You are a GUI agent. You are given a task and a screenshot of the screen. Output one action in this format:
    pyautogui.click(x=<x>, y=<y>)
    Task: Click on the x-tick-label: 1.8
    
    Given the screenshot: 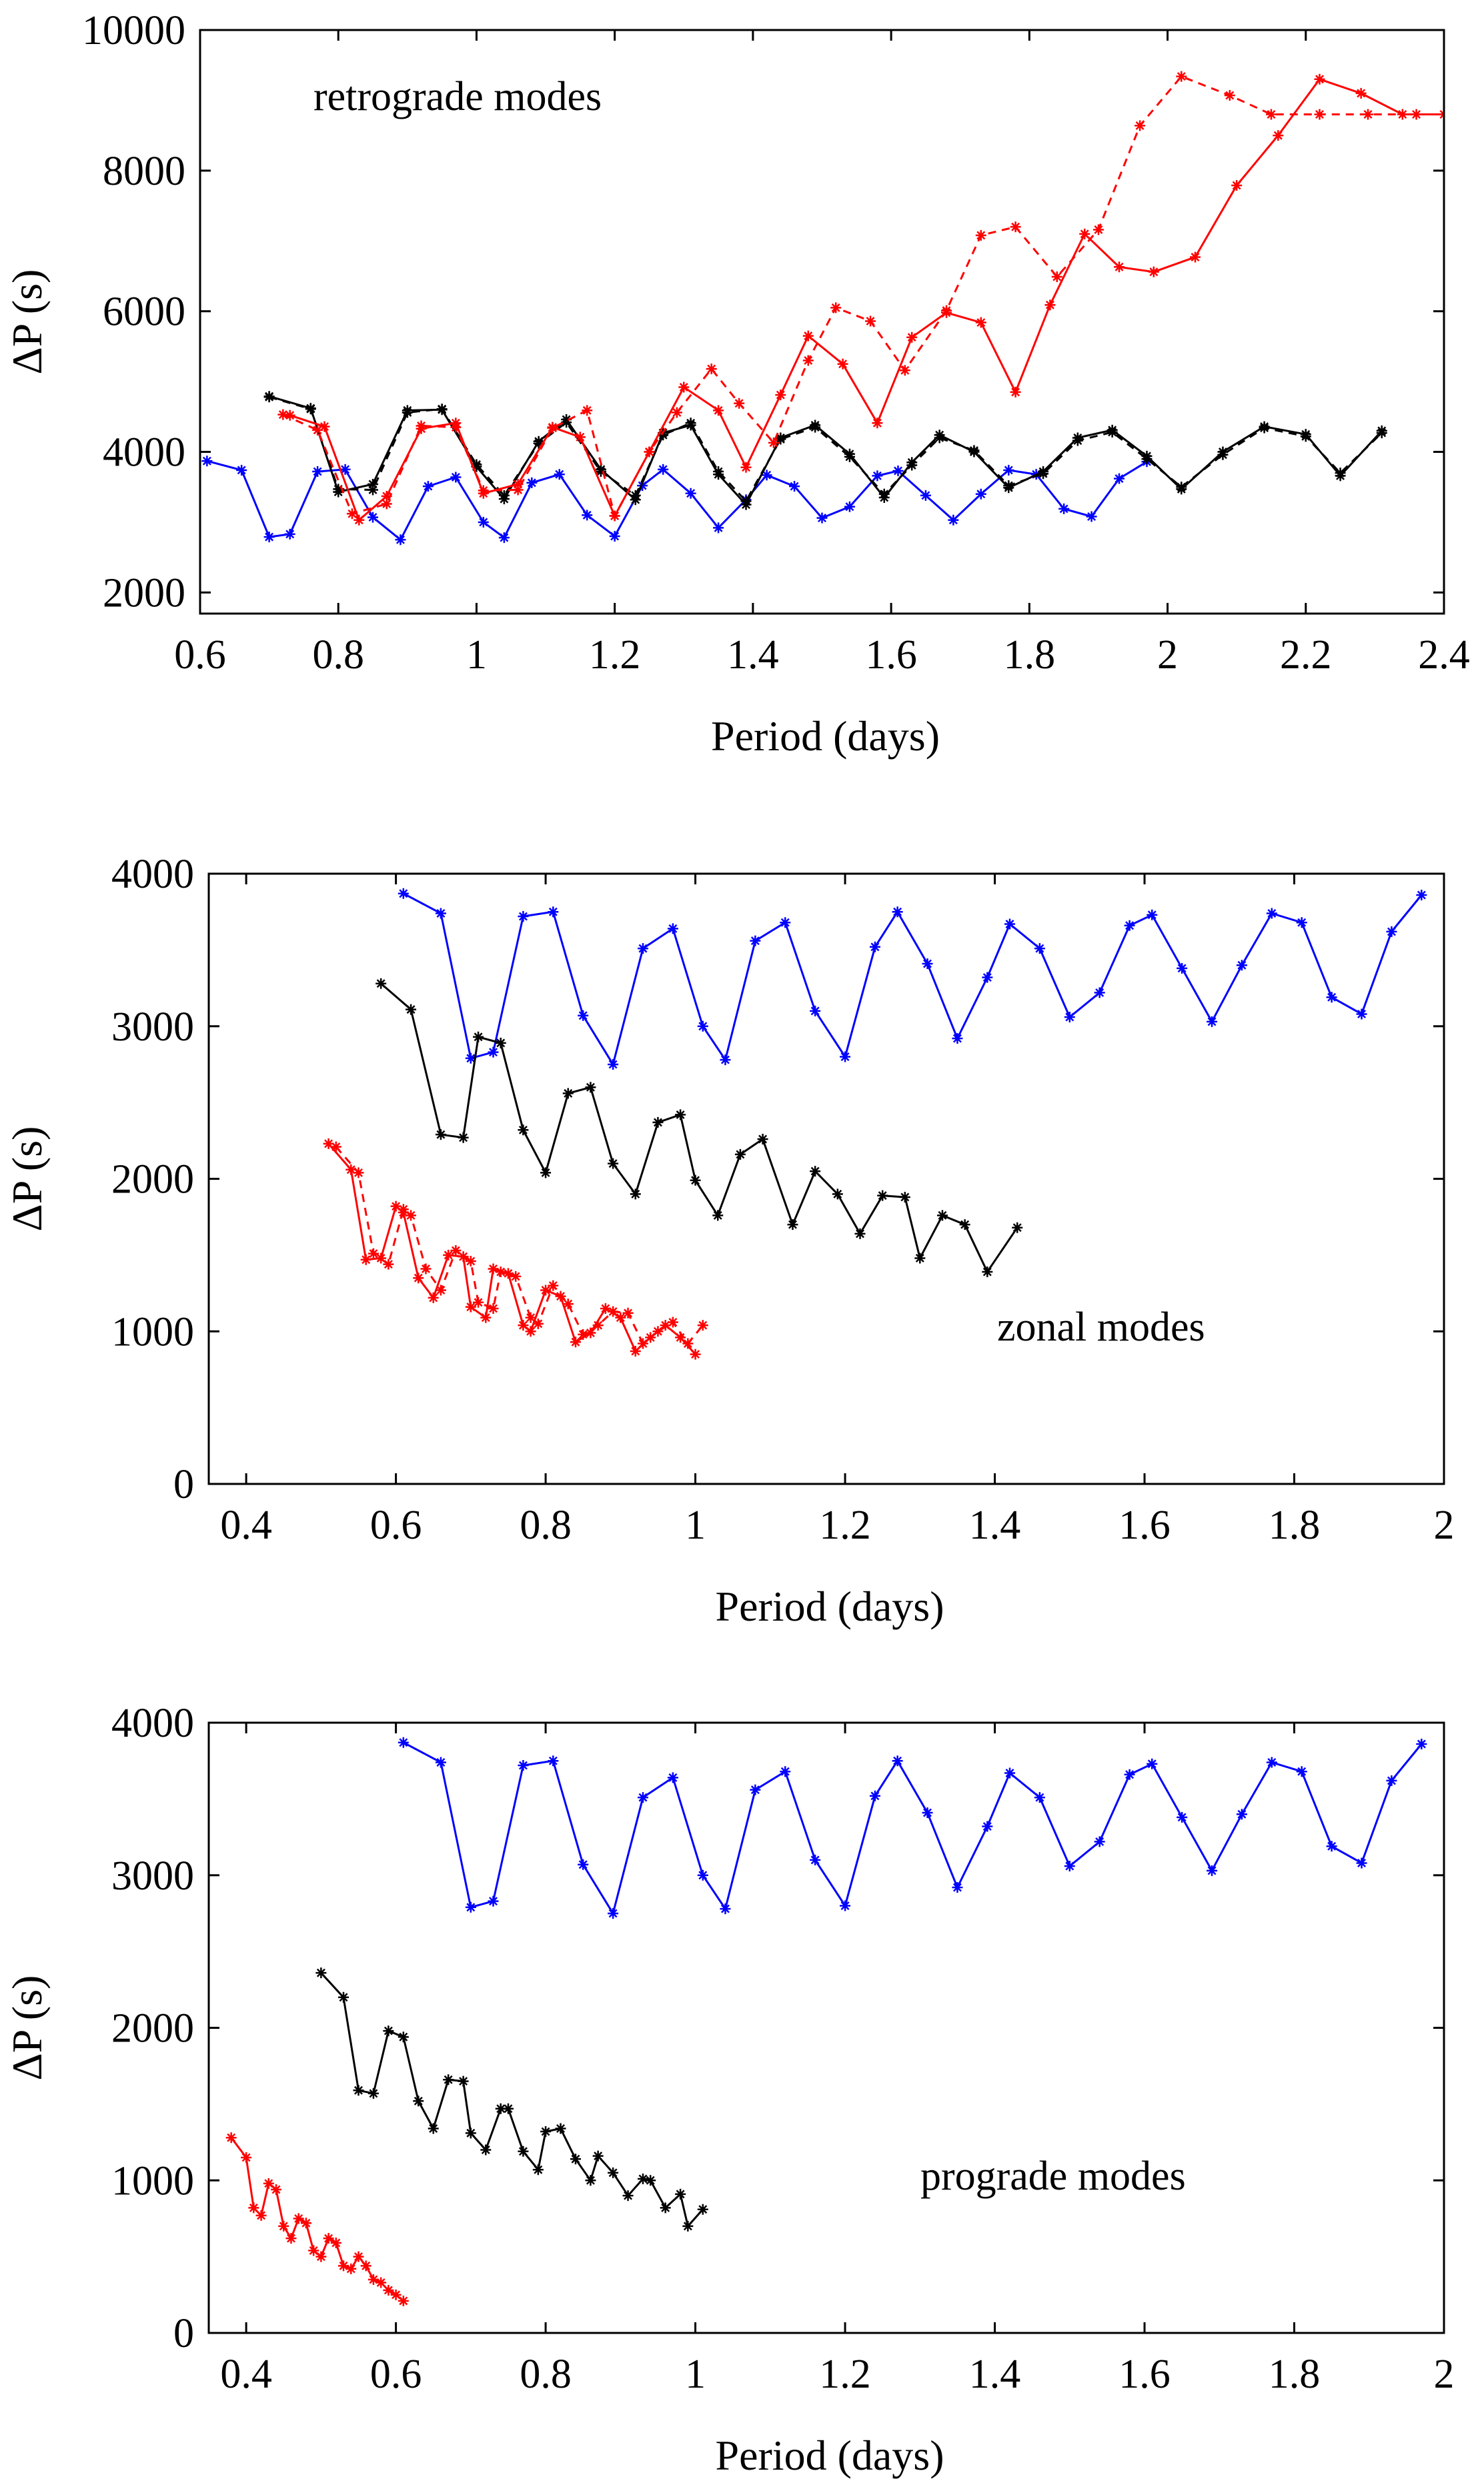 What is the action you would take?
    pyautogui.click(x=1295, y=1525)
    